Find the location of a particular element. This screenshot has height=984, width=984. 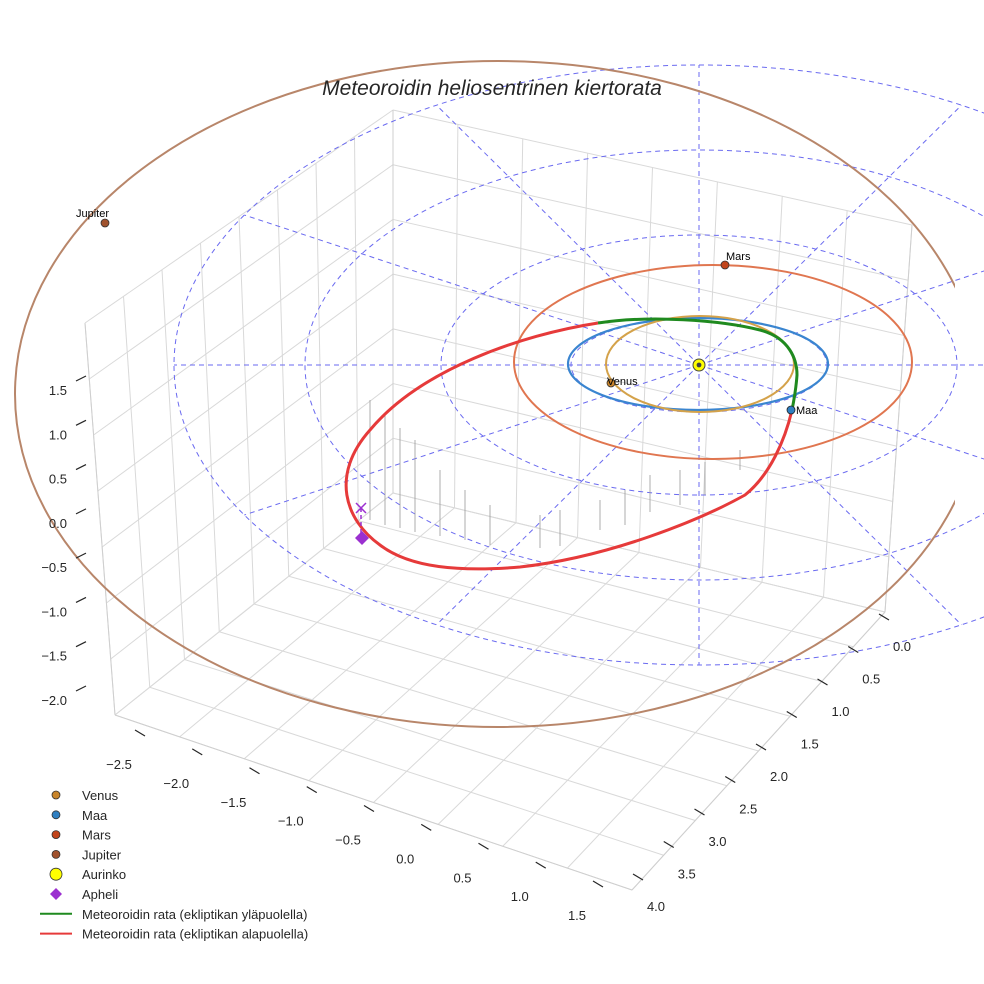

legend-label: Jupiter is located at coordinates (102, 854).